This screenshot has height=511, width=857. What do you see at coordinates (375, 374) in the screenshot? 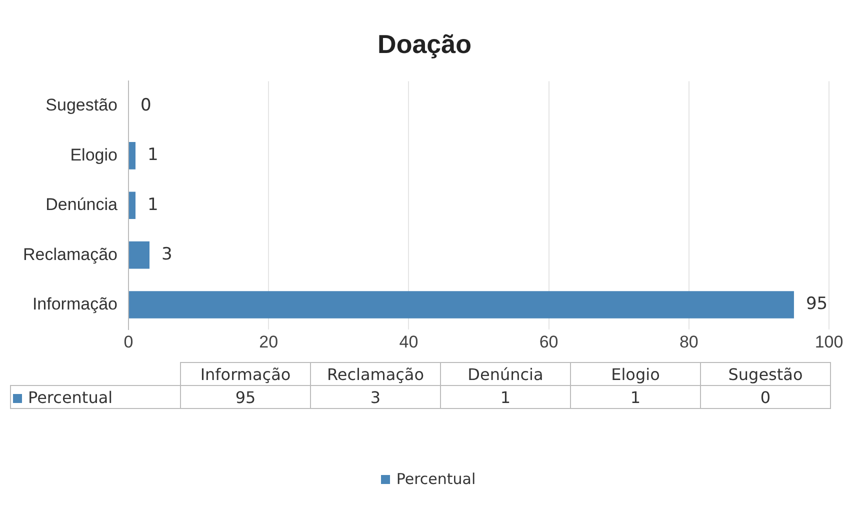
I see `category-label: Reclamação` at bounding box center [375, 374].